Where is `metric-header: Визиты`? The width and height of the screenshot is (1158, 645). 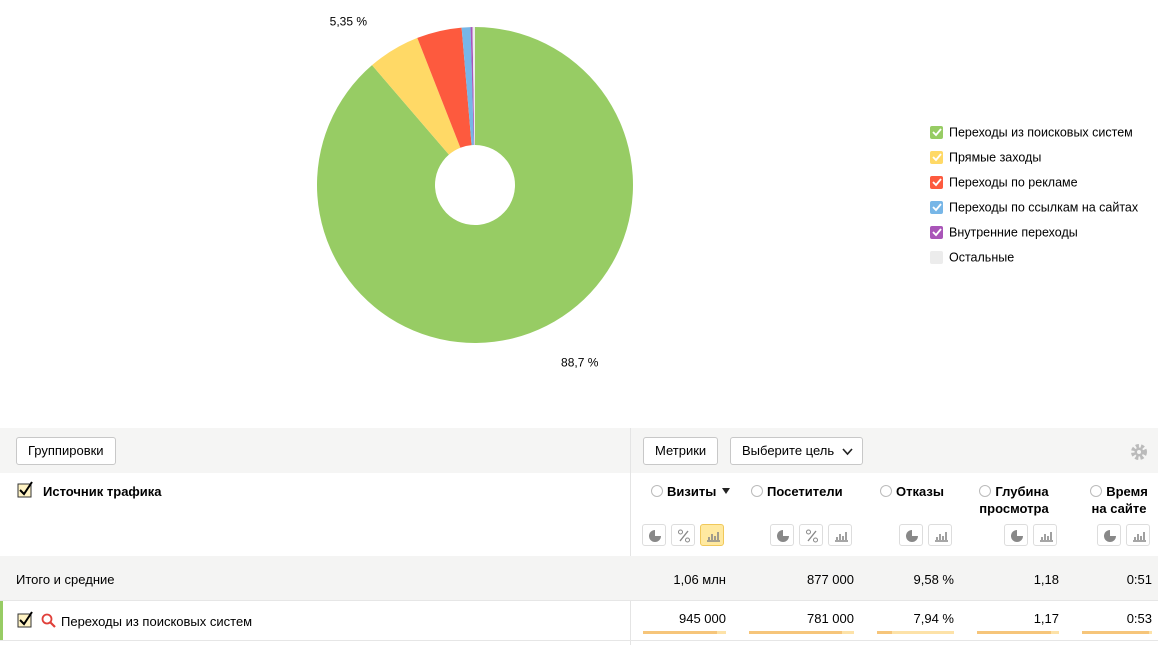 metric-header: Визиты is located at coordinates (691, 491).